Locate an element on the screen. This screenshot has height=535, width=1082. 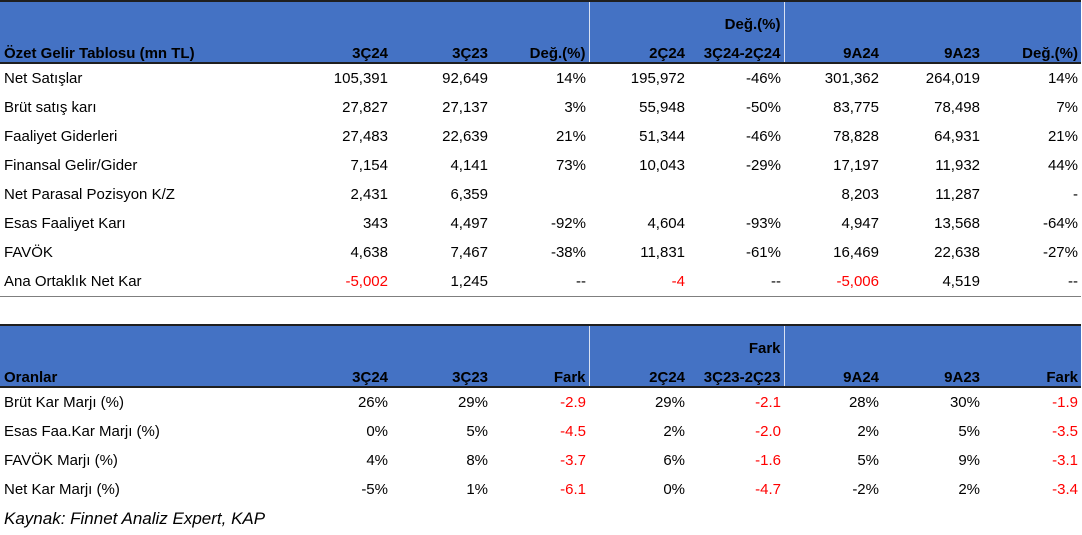
table-cell: -4.5 is located at coordinates (573, 431).